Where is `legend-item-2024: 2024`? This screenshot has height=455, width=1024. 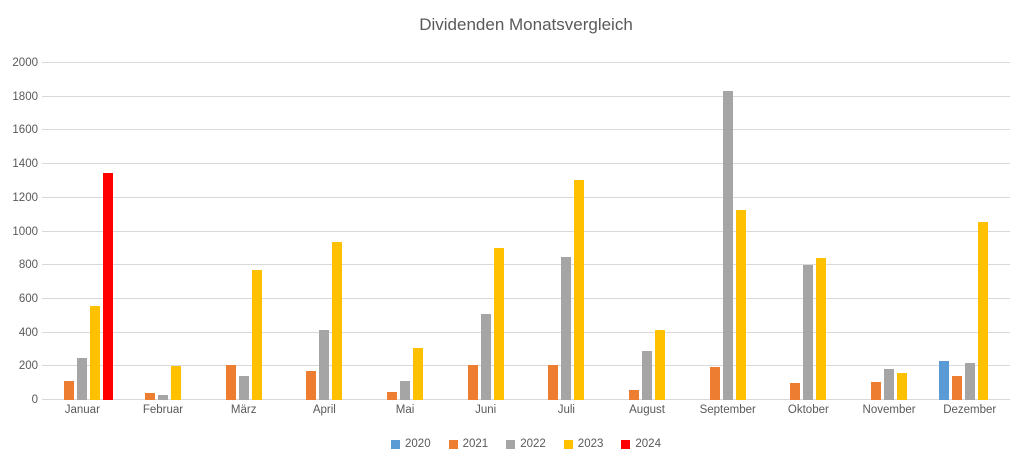 legend-item-2024: 2024 is located at coordinates (641, 444).